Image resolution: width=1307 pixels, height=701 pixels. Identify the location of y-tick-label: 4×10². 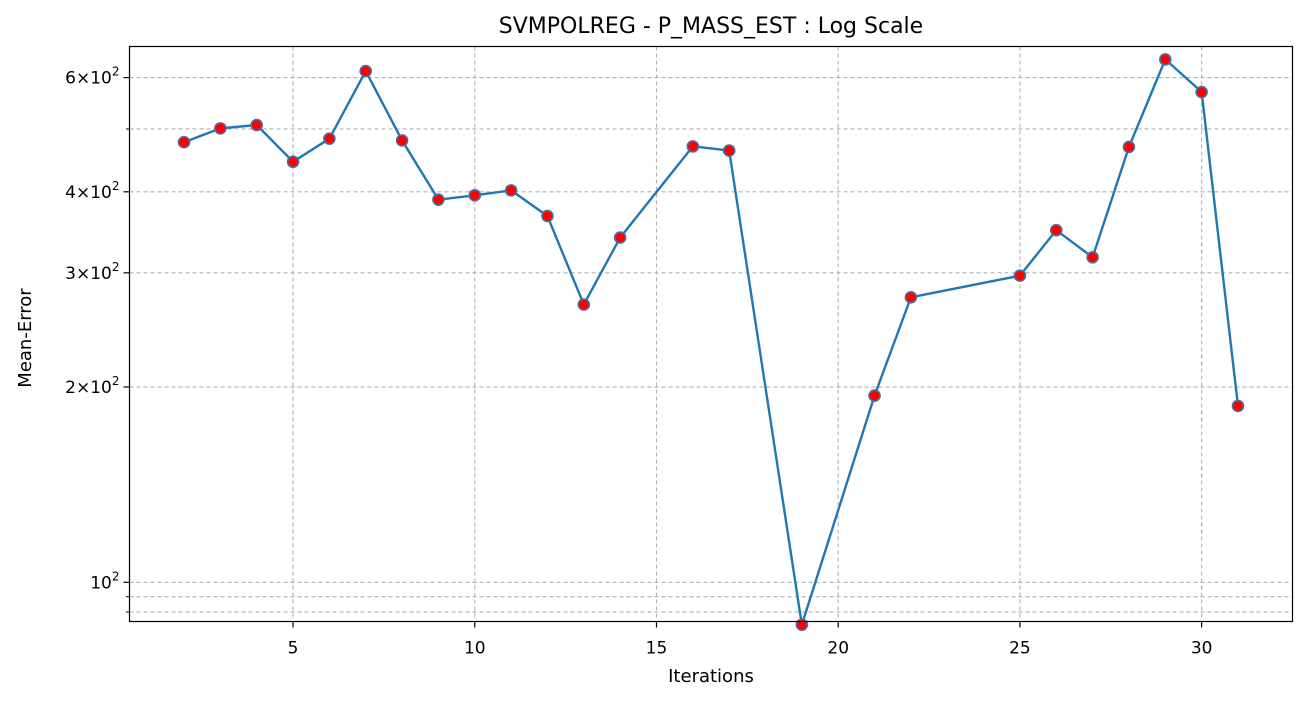
(92, 191).